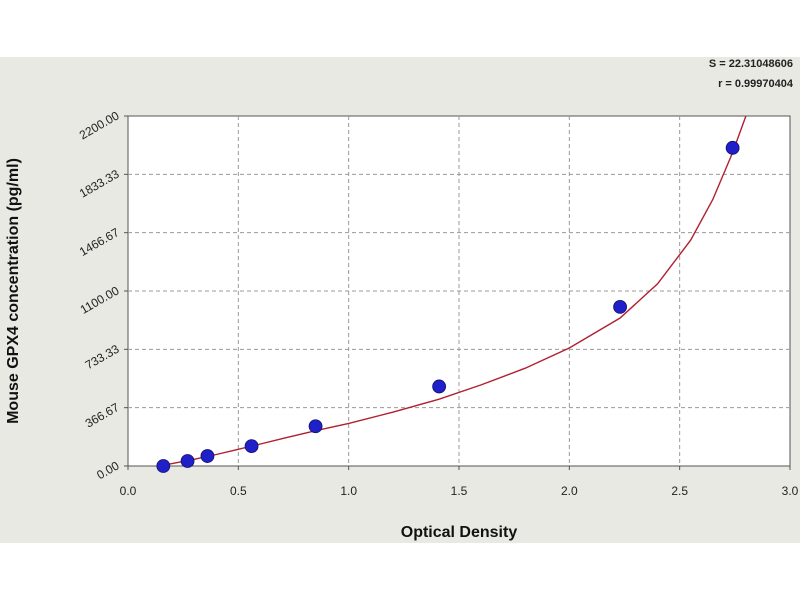 This screenshot has height=600, width=800. What do you see at coordinates (756, 84) in the screenshot?
I see `stat-r-value: r = 0.99970404` at bounding box center [756, 84].